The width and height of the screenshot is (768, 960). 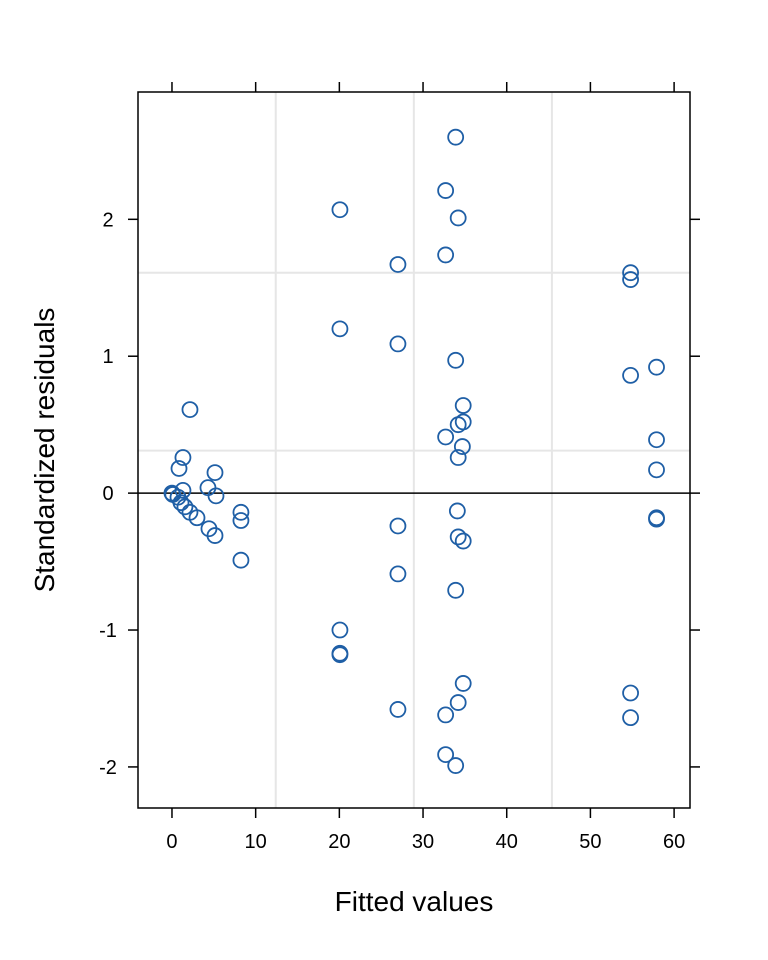 I want to click on y-tick-label: 1, so click(x=107, y=357).